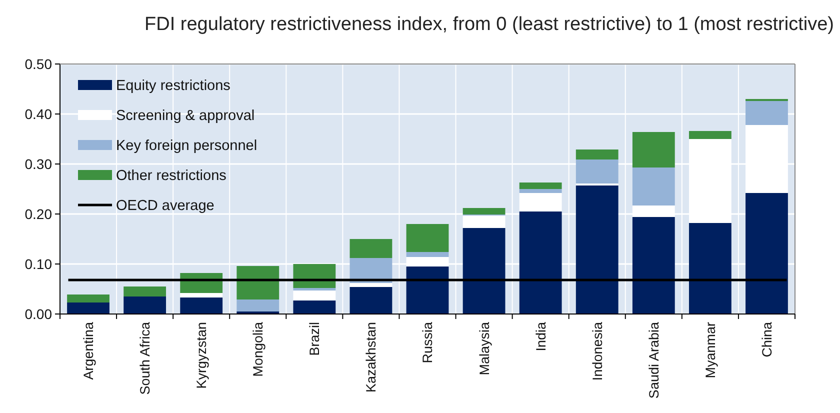  I want to click on y-tick-label: 0.50, so click(38, 64).